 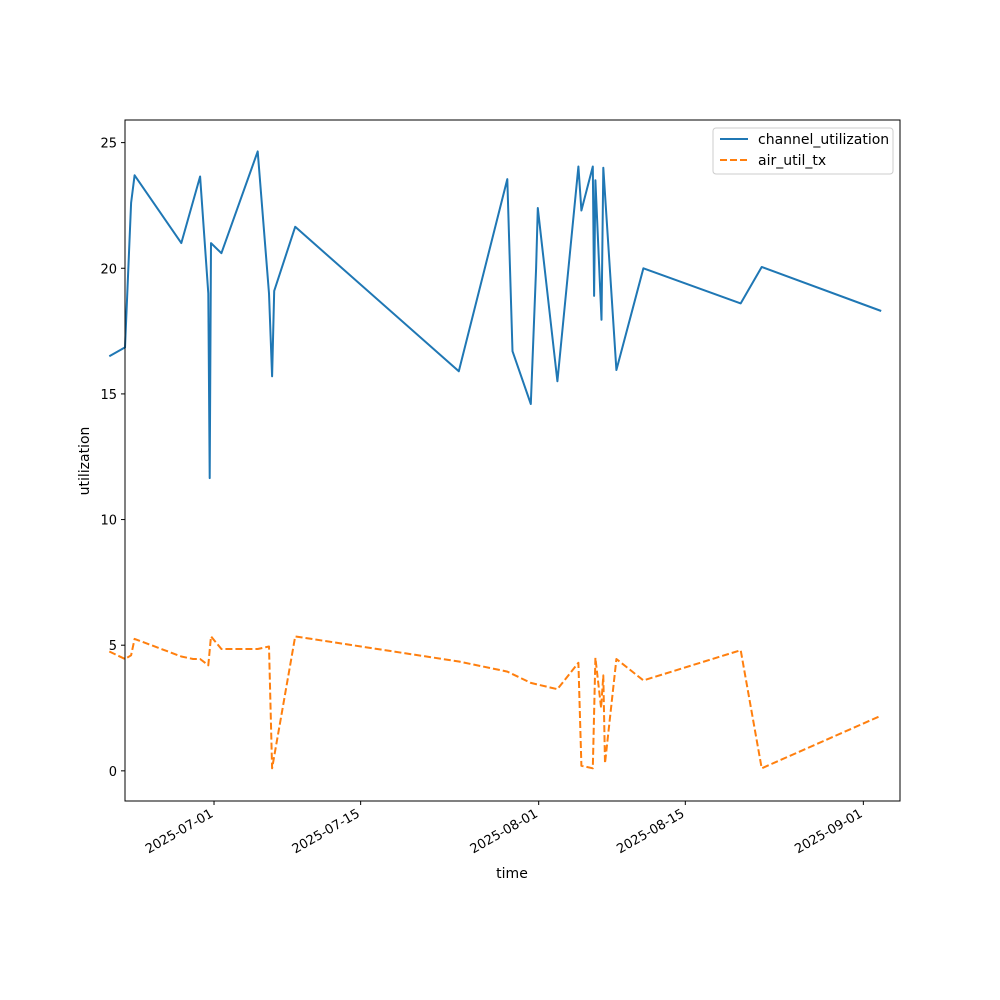 What do you see at coordinates (823, 140) in the screenshot?
I see `legend-label-channel-utilization: channel_utilization` at bounding box center [823, 140].